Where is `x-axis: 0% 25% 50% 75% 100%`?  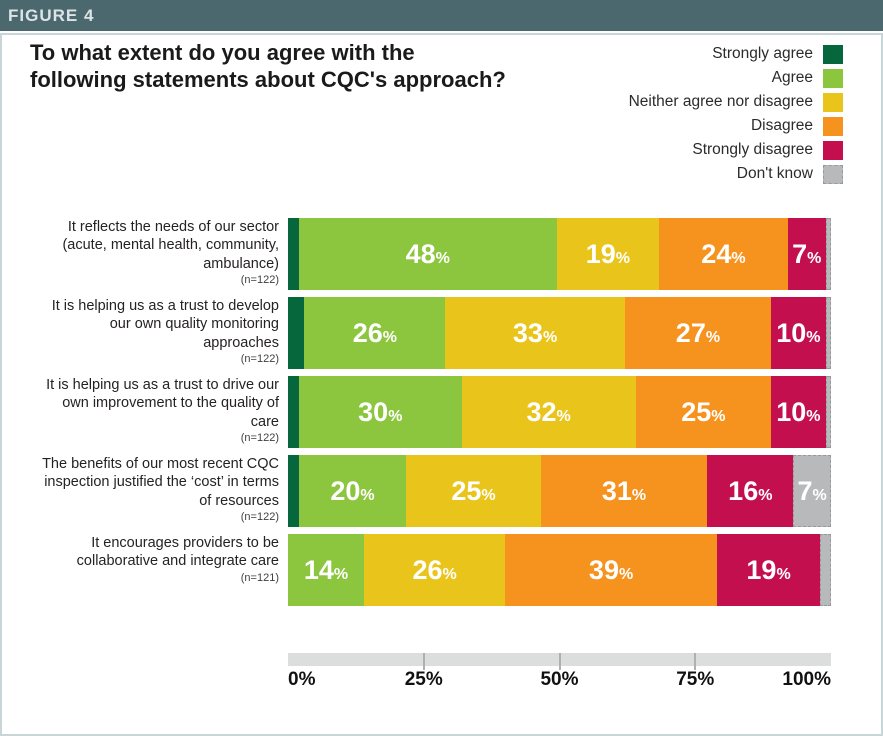
x-axis: 0% 25% 50% 75% 100% is located at coordinates (559, 674).